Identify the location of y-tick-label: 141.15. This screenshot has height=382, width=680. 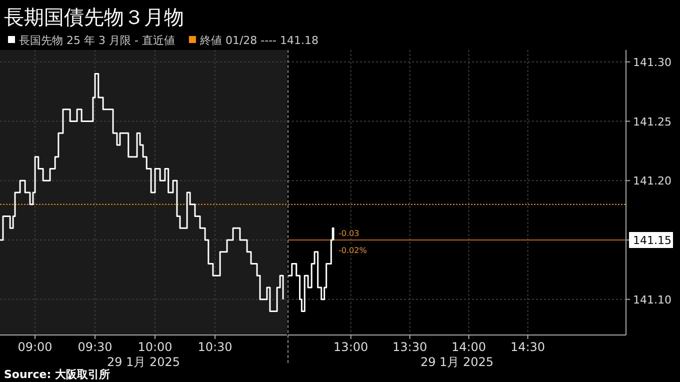
(652, 240).